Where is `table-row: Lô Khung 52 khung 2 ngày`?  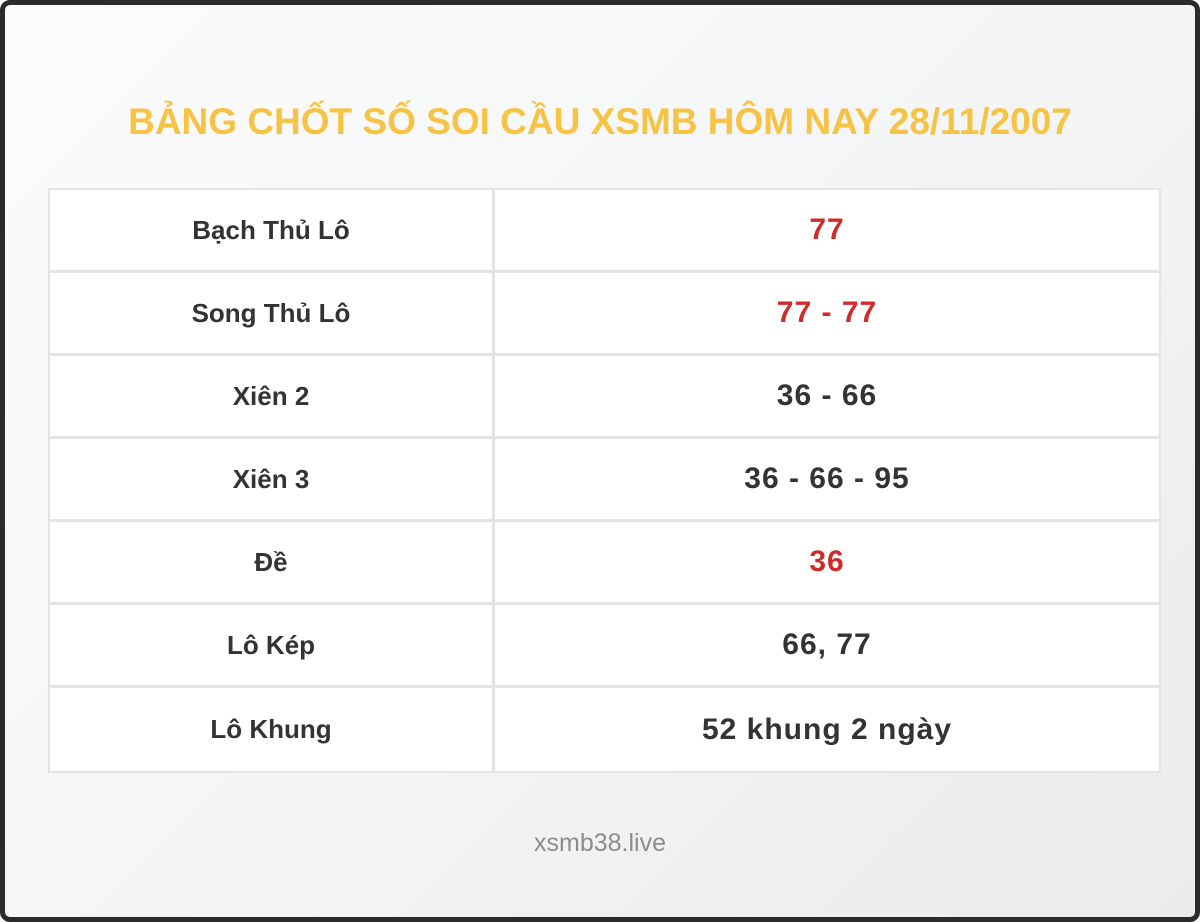
table-row: Lô Khung 52 khung 2 ngày is located at coordinates (604, 729).